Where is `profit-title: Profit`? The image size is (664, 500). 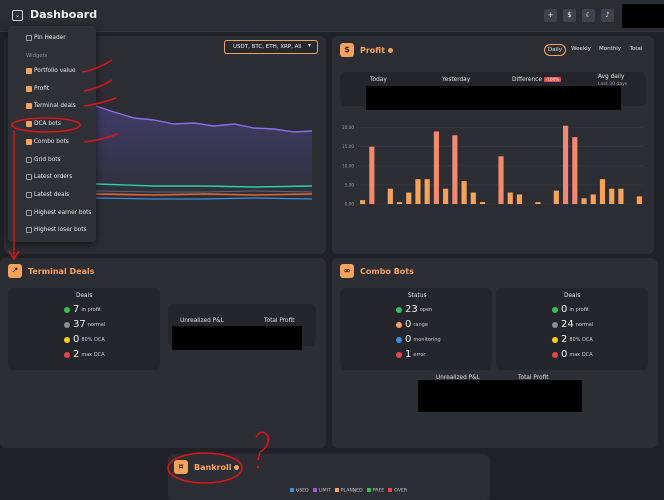 profit-title: Profit is located at coordinates (377, 50).